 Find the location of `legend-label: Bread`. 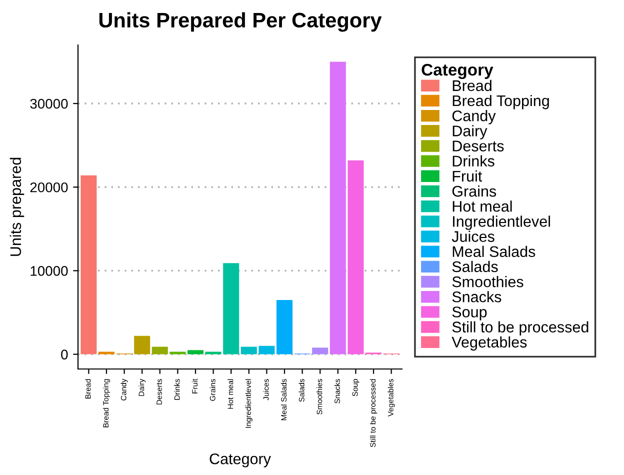

legend-label: Bread is located at coordinates (472, 86).